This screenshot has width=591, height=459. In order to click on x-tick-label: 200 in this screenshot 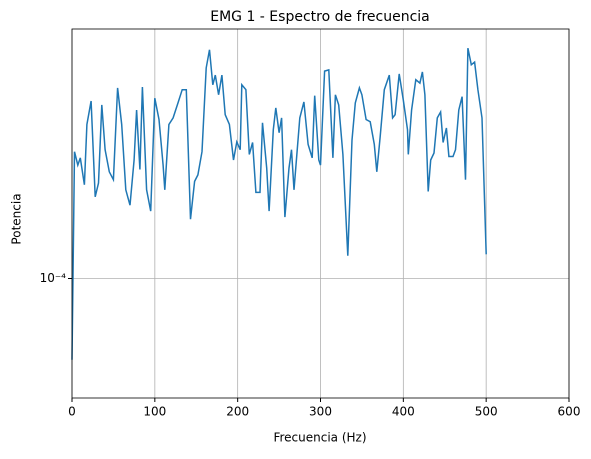, I will do `click(237, 412)`.